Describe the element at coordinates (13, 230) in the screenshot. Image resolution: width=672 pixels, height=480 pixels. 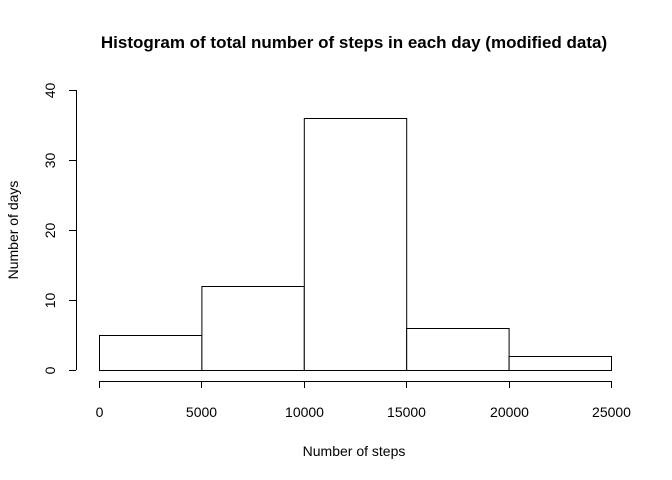
I see `y-axis-label: Number of days` at that location.